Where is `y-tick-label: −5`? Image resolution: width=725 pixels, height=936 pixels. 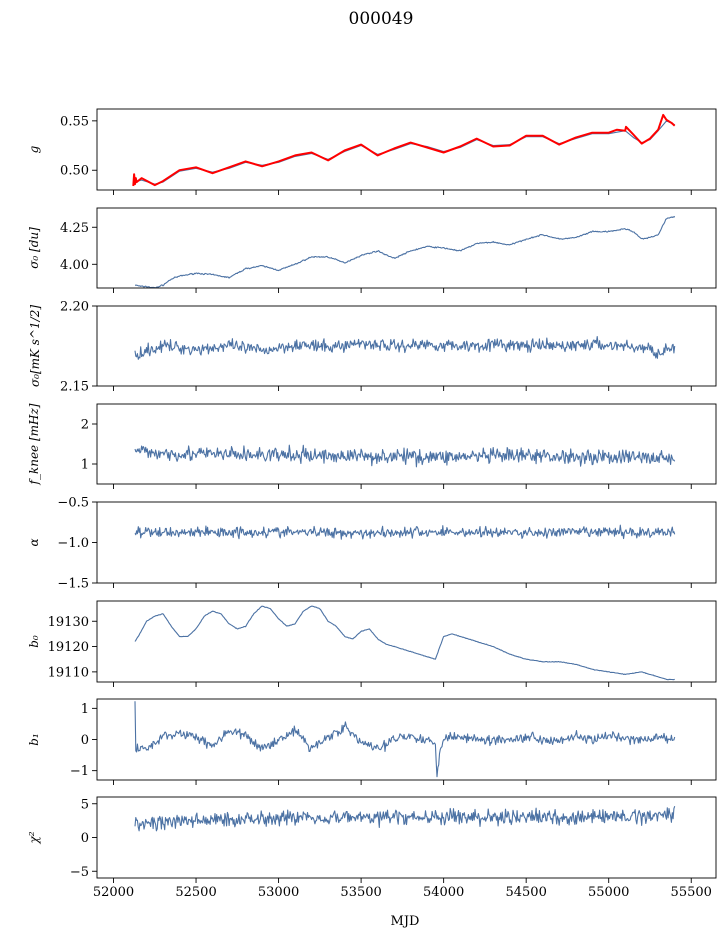 y-tick-label: −5 is located at coordinates (79, 872).